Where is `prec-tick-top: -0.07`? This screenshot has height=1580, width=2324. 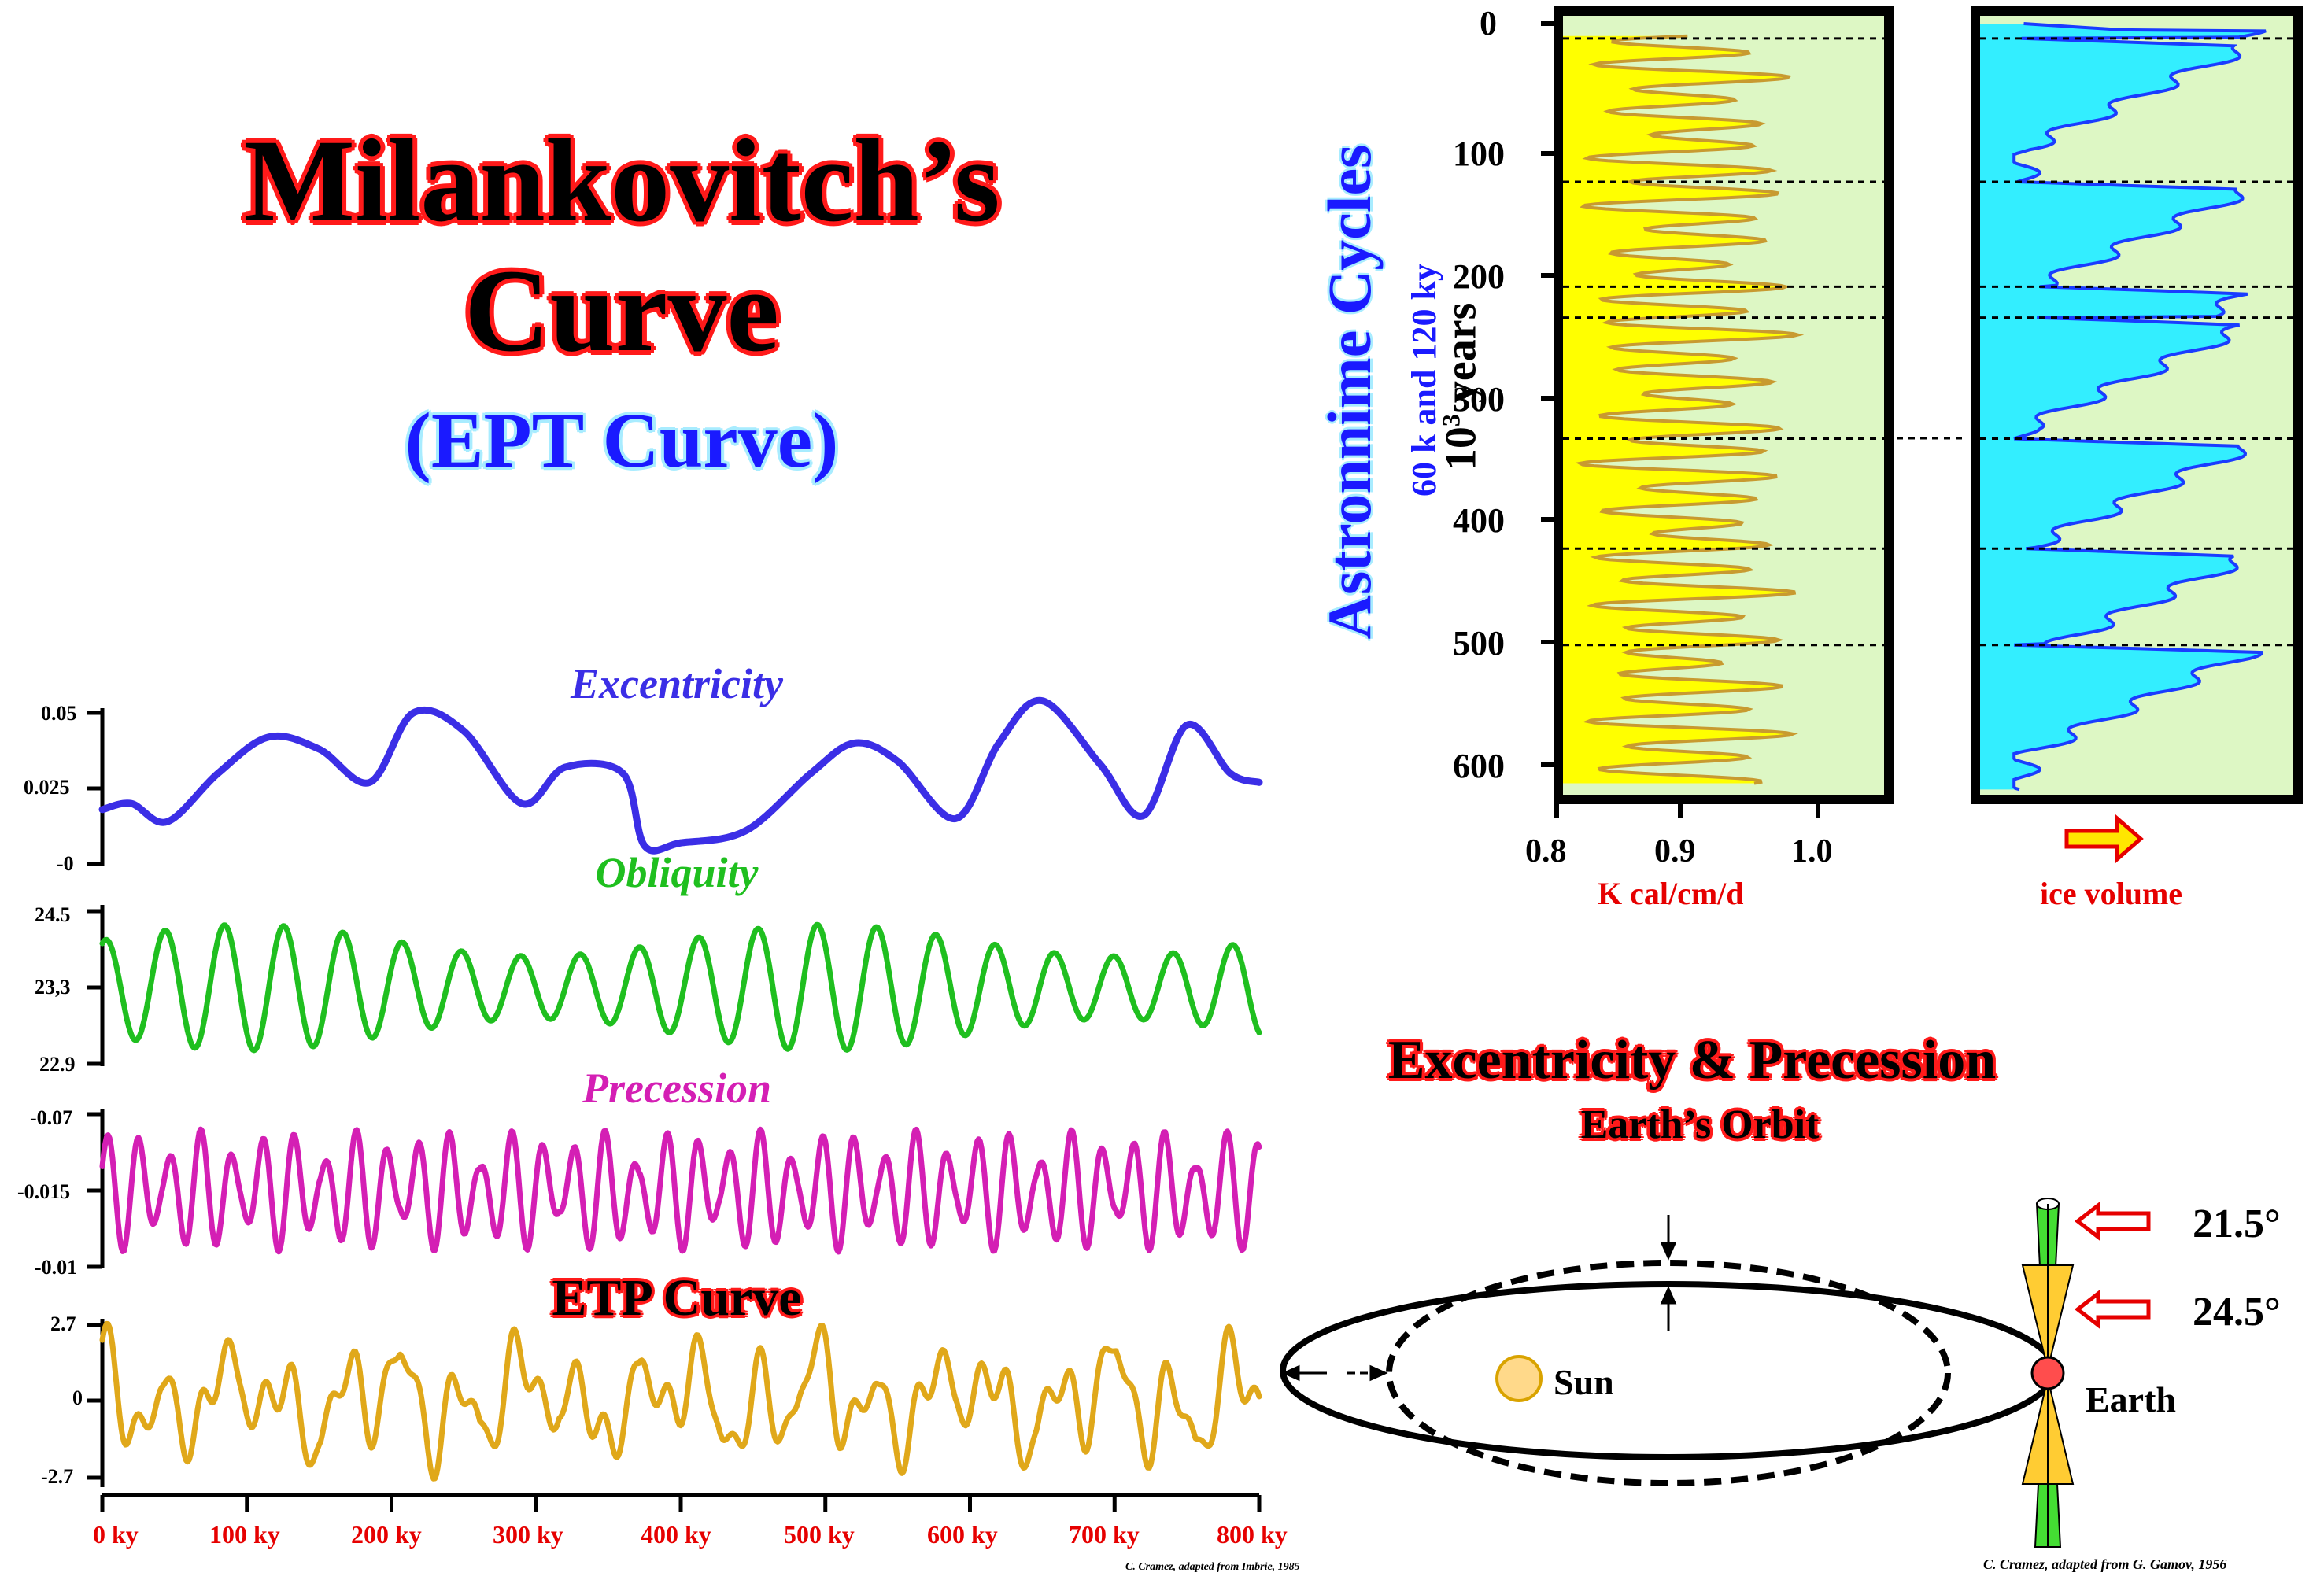
prec-tick-top: -0.07 is located at coordinates (51, 1117).